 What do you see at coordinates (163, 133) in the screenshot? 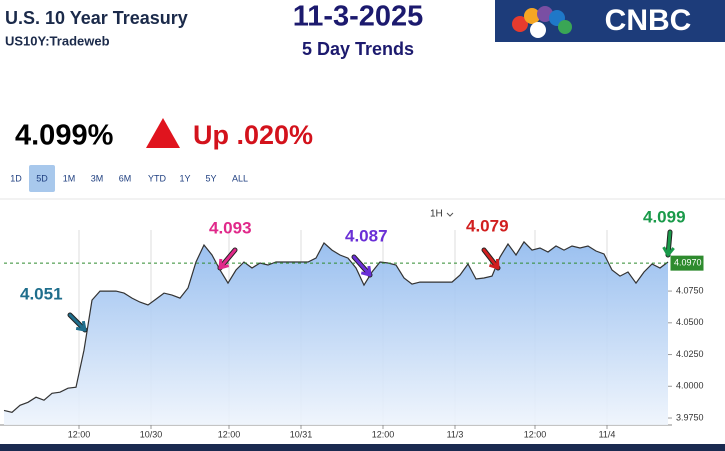
I see `up-triangle` at bounding box center [163, 133].